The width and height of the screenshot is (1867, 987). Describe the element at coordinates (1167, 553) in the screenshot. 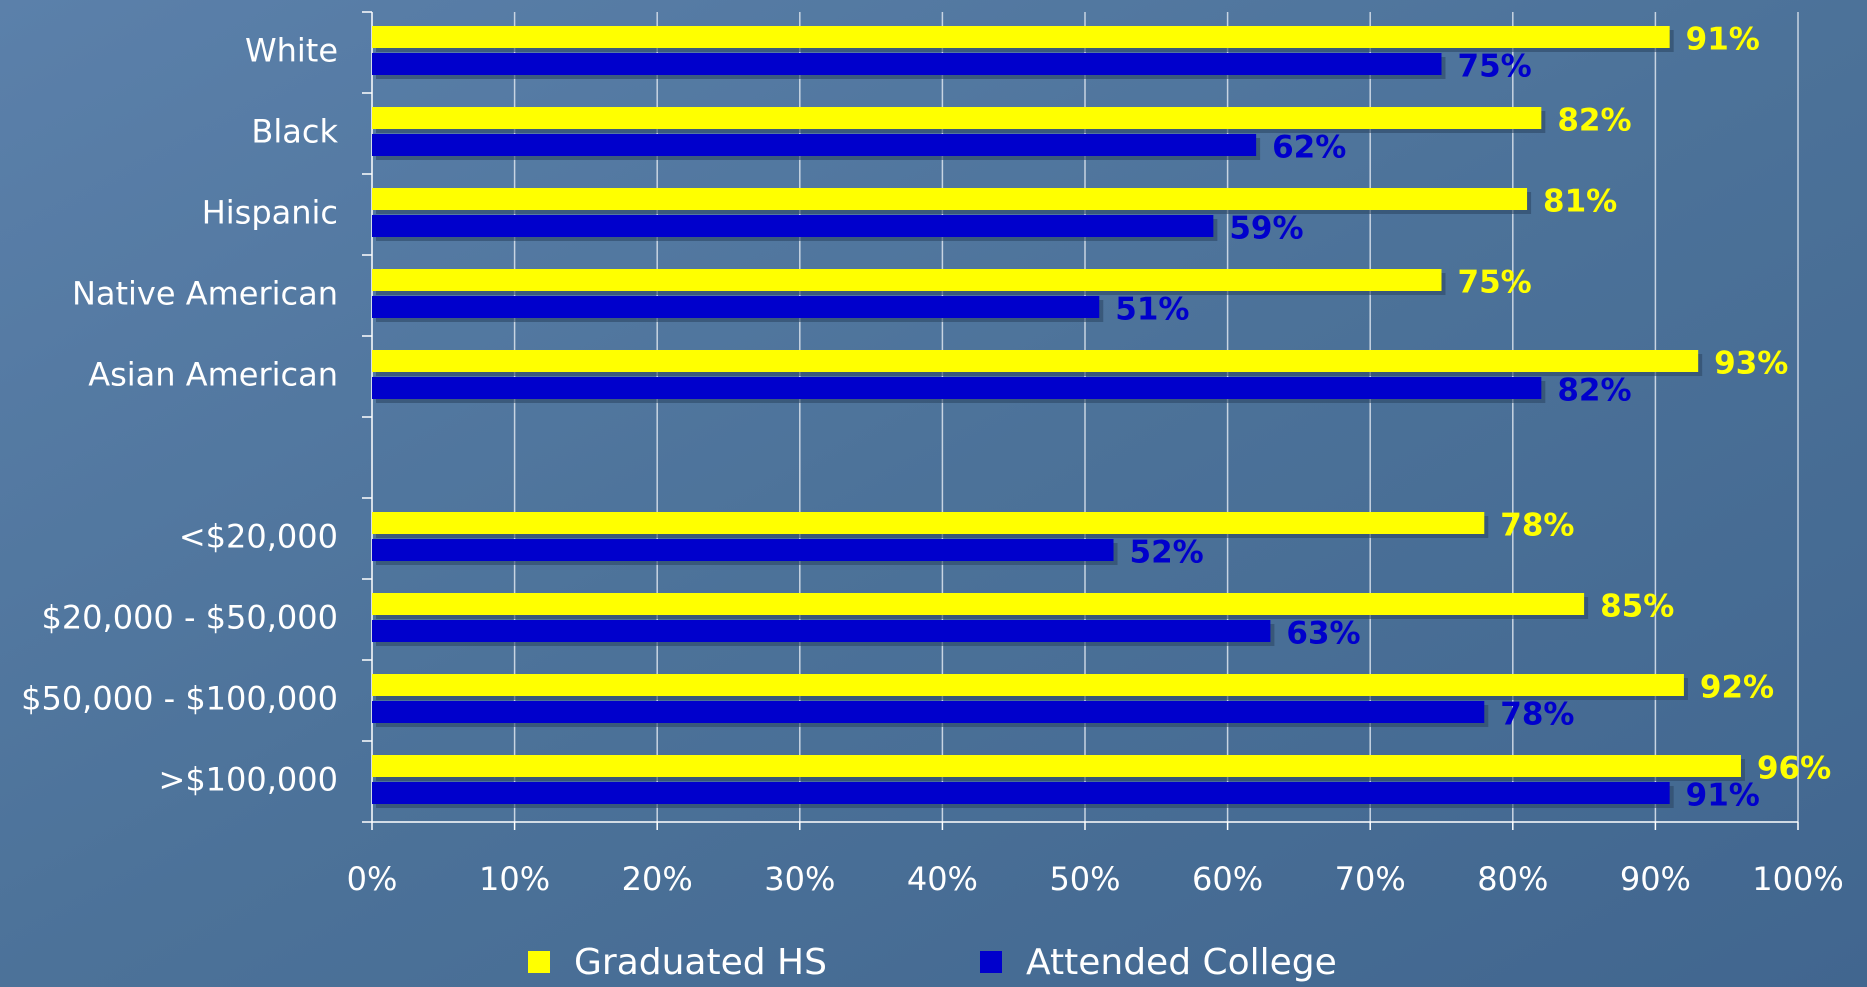

I see `value-label: 52%` at that location.